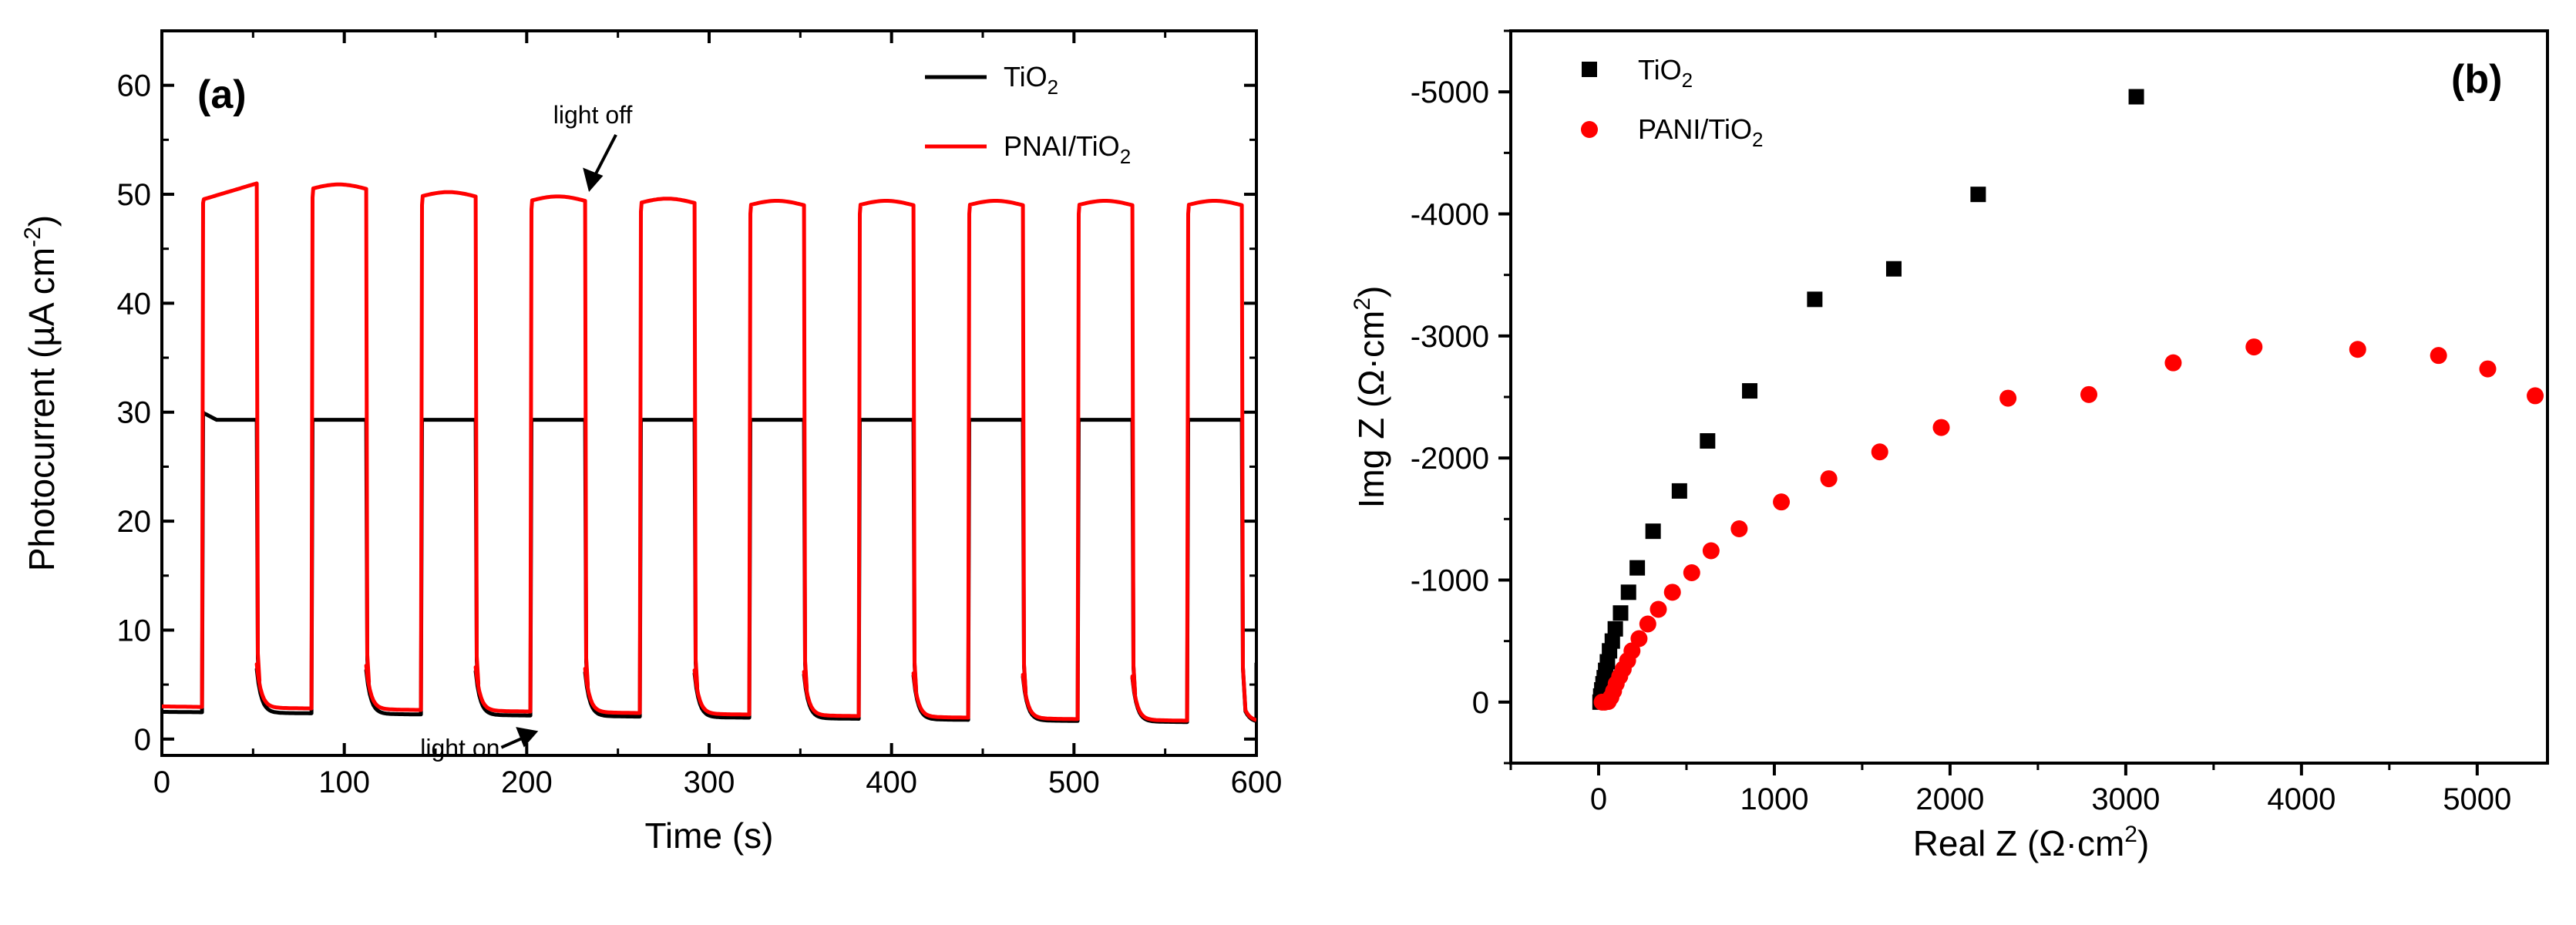  Describe the element at coordinates (134, 86) in the screenshot. I see `y-tick-label-a-6: 60` at that location.